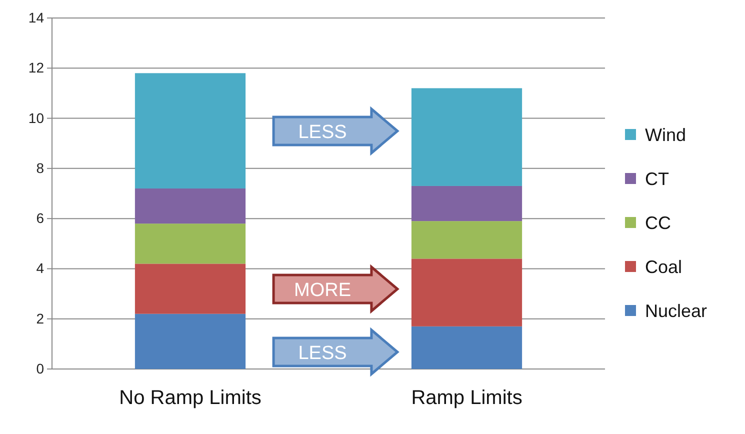 This screenshot has height=434, width=745. What do you see at coordinates (40, 218) in the screenshot?
I see `y-tick-label: 6` at bounding box center [40, 218].